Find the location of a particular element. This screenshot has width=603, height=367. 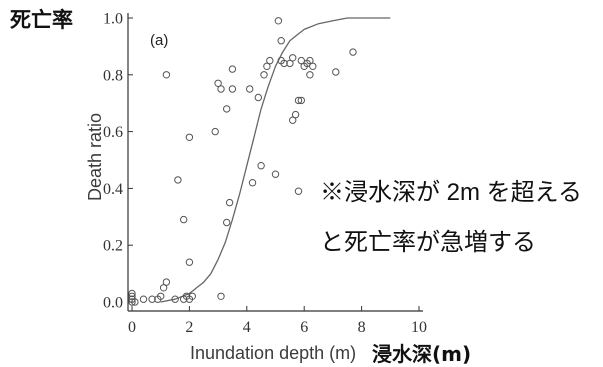

x-tick-label: 10 is located at coordinates (419, 327).